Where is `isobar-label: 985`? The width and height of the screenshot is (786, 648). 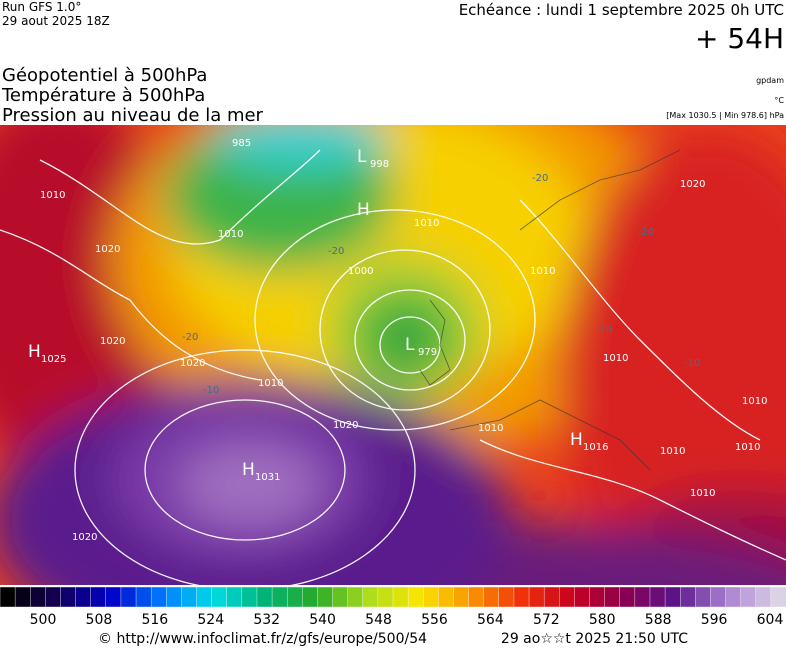 isobar-label: 985 is located at coordinates (241, 143).